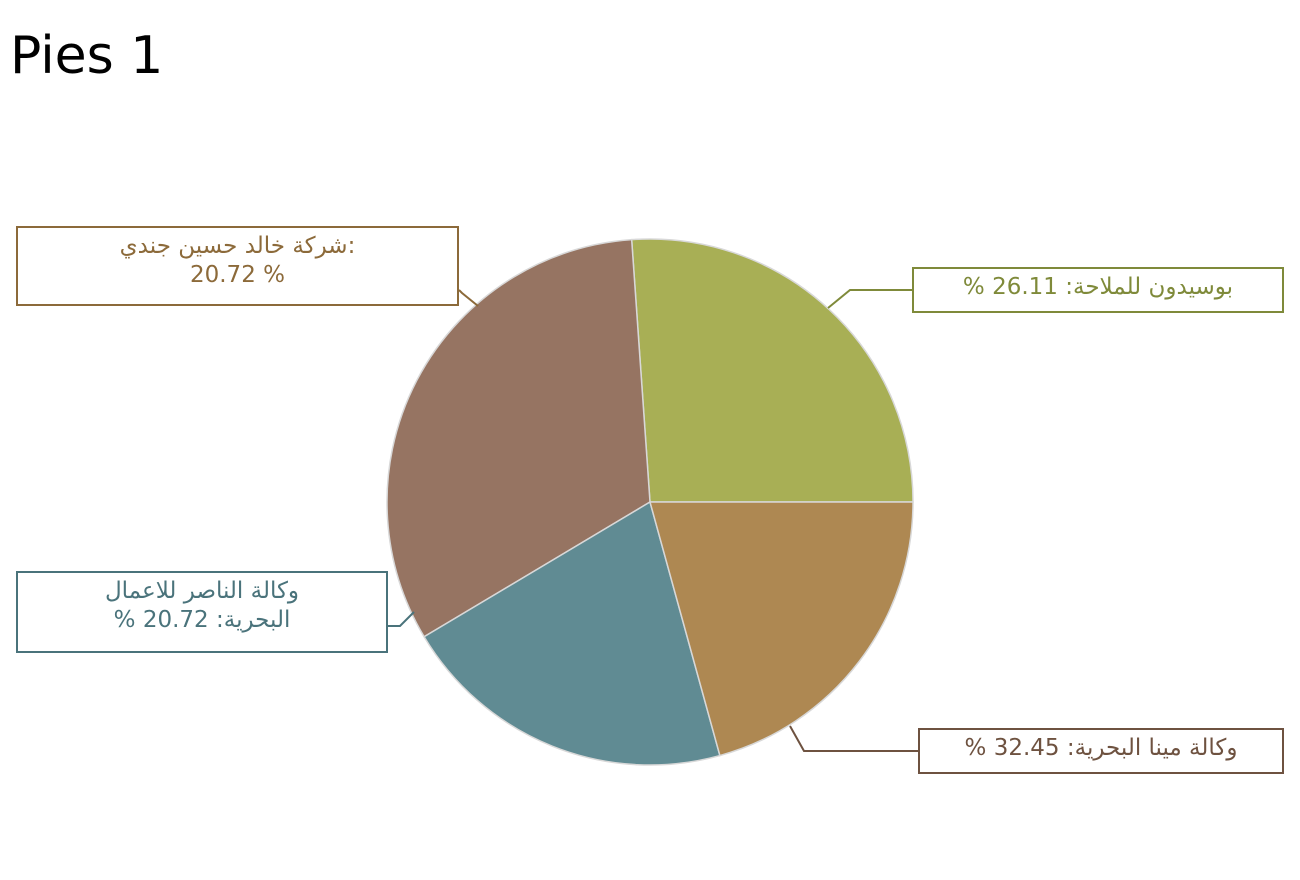 The width and height of the screenshot is (1300, 880). What do you see at coordinates (202, 591) in the screenshot?
I see `slice-label: وكالة الناصر للاعمال` at bounding box center [202, 591].